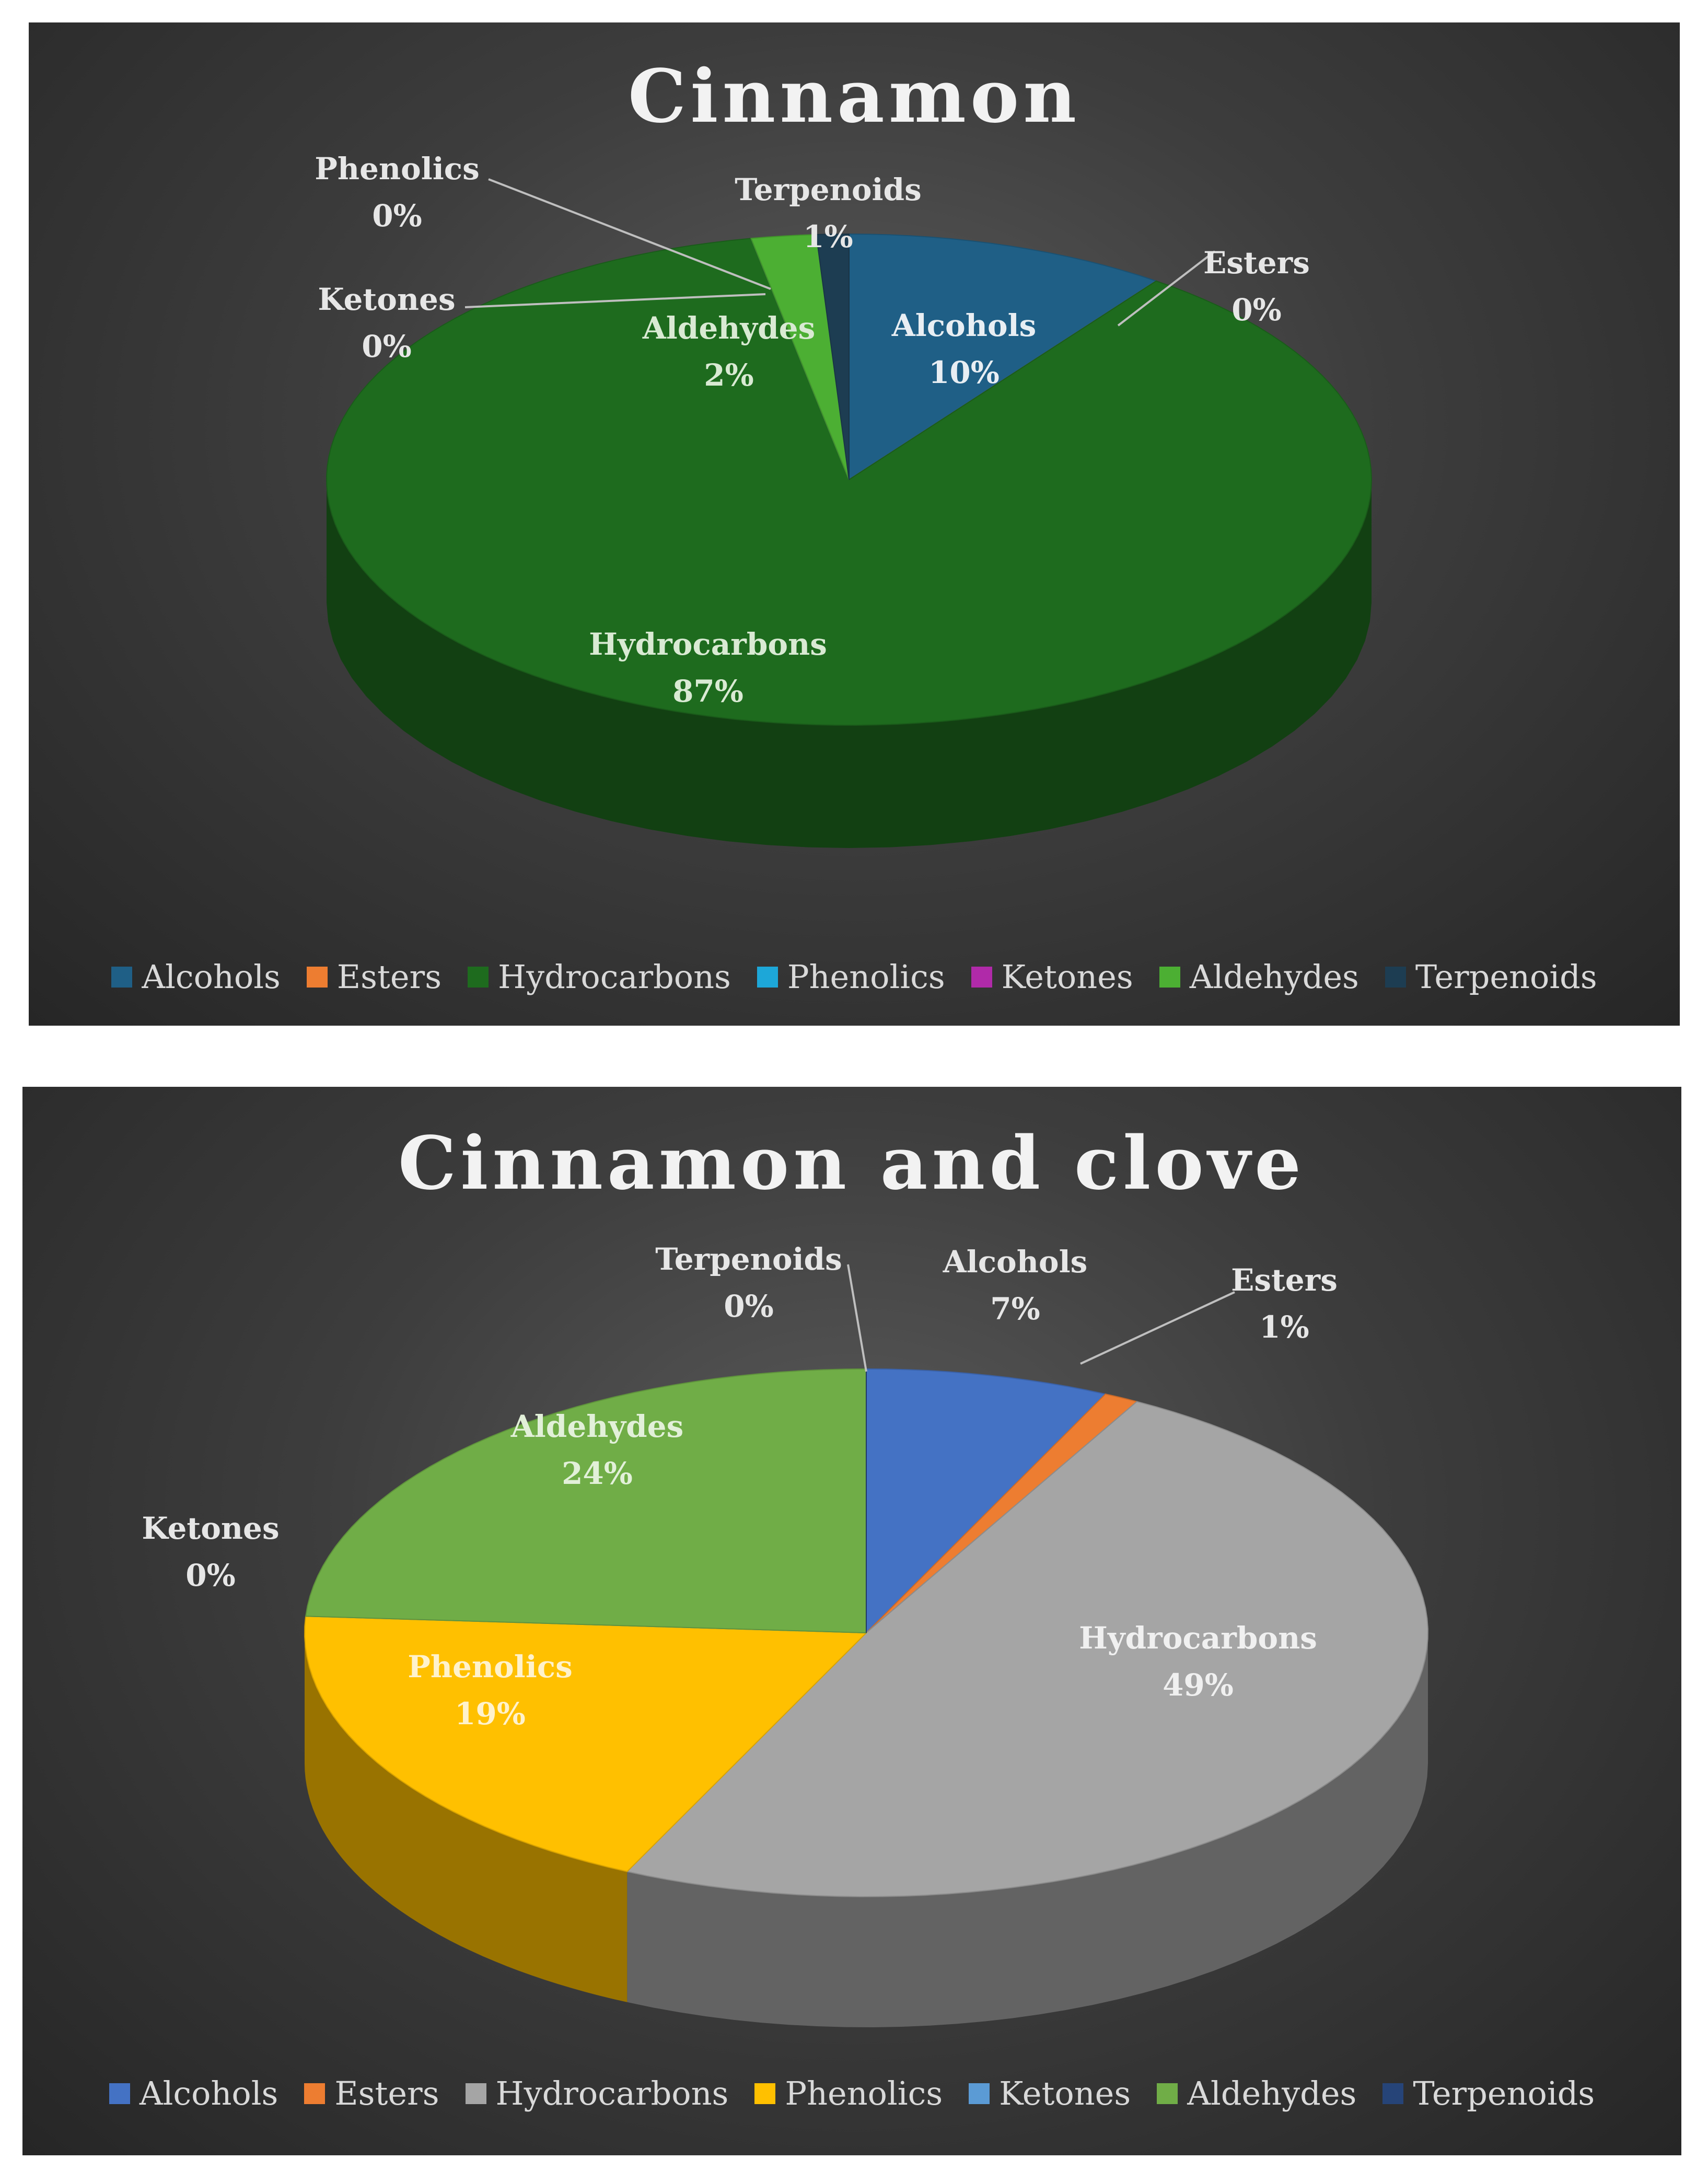  I want to click on data-label-value: 2%, so click(728, 375).